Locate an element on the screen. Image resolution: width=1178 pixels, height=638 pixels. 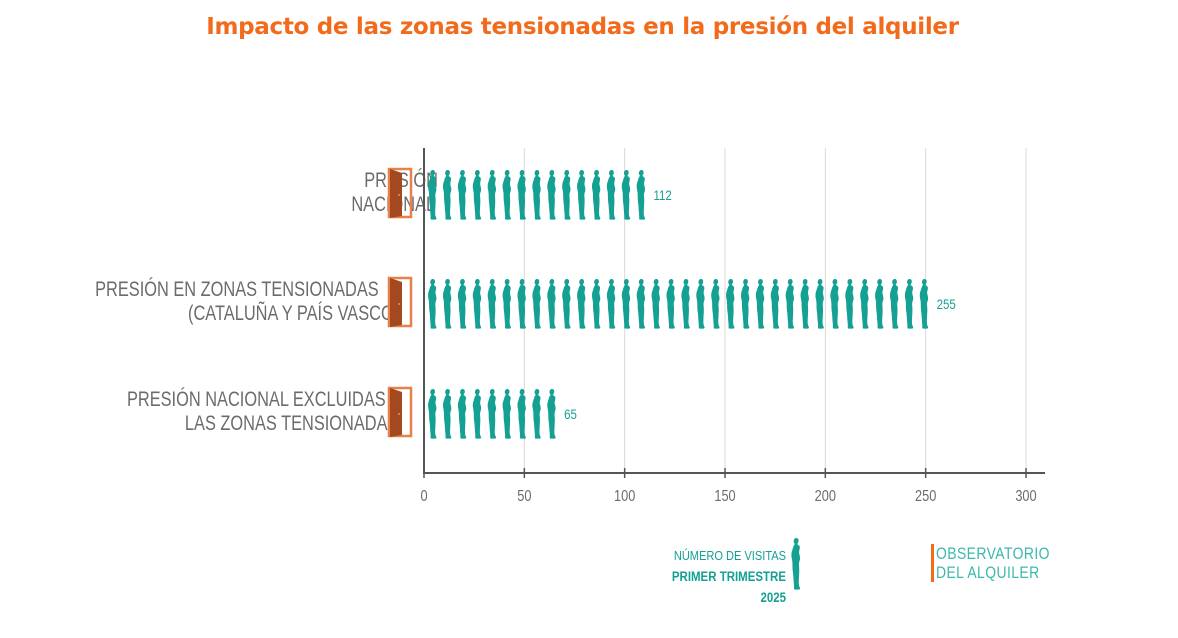
x-tick-label: 150 is located at coordinates (724, 497).